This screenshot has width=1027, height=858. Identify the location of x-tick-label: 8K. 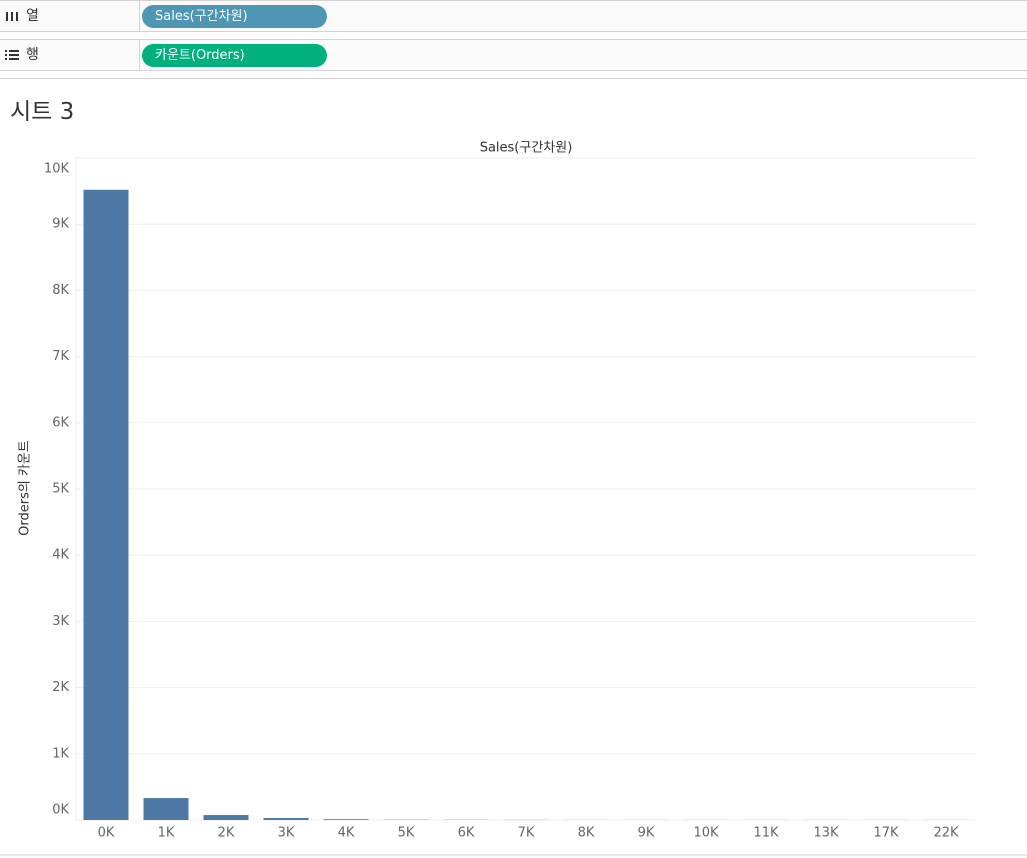
(586, 833).